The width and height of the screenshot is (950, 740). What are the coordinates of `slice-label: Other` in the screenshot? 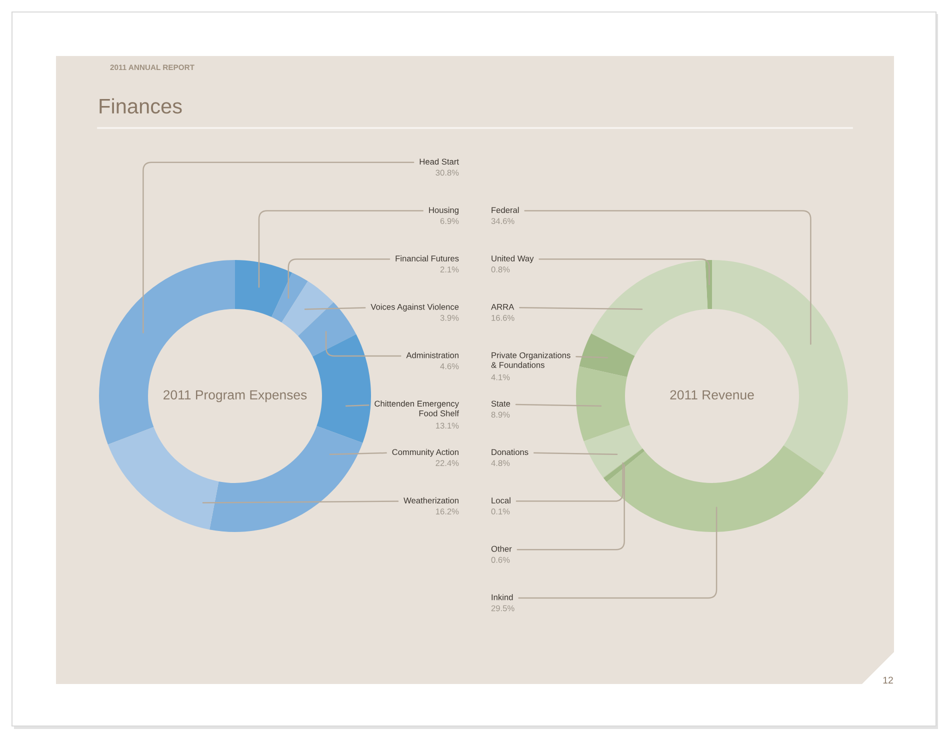 It's located at (501, 549).